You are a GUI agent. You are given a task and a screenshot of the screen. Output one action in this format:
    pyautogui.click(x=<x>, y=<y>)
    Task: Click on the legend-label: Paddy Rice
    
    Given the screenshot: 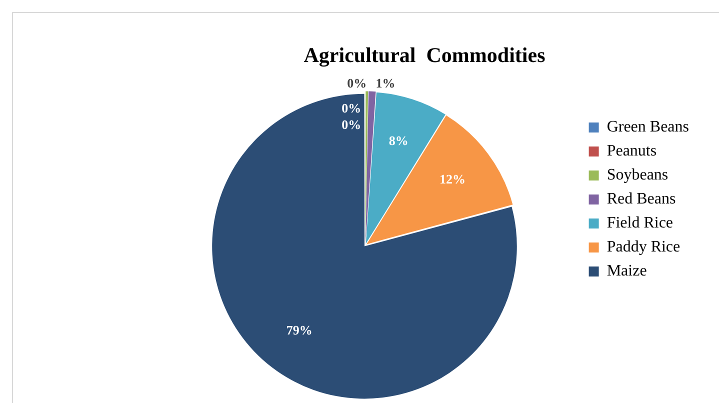 What is the action you would take?
    pyautogui.click(x=643, y=247)
    